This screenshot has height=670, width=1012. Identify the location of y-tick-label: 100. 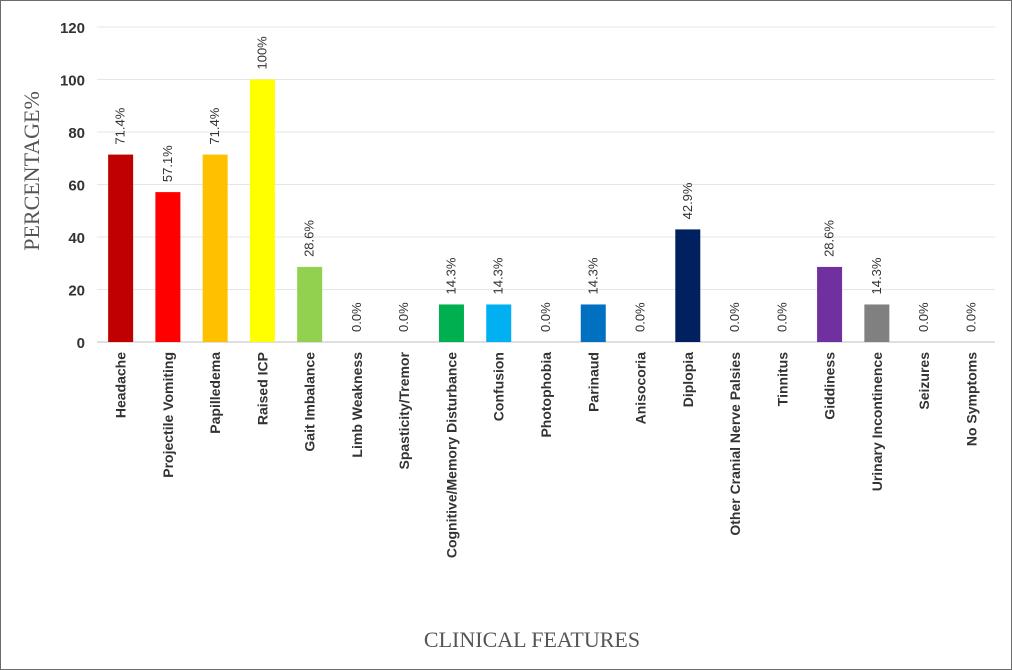
(72, 81).